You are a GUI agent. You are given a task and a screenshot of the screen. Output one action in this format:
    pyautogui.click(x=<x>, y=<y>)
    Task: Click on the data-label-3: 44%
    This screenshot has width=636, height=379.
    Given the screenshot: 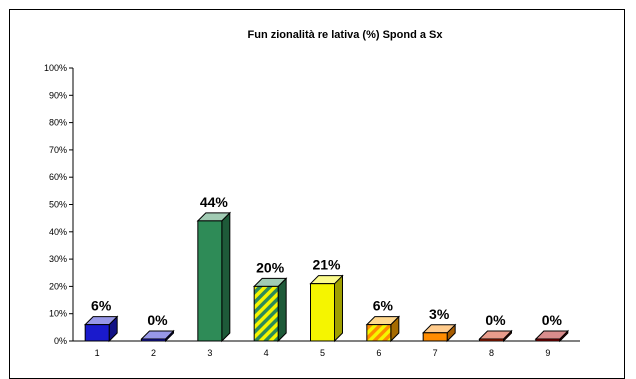 What is the action you would take?
    pyautogui.click(x=214, y=202)
    